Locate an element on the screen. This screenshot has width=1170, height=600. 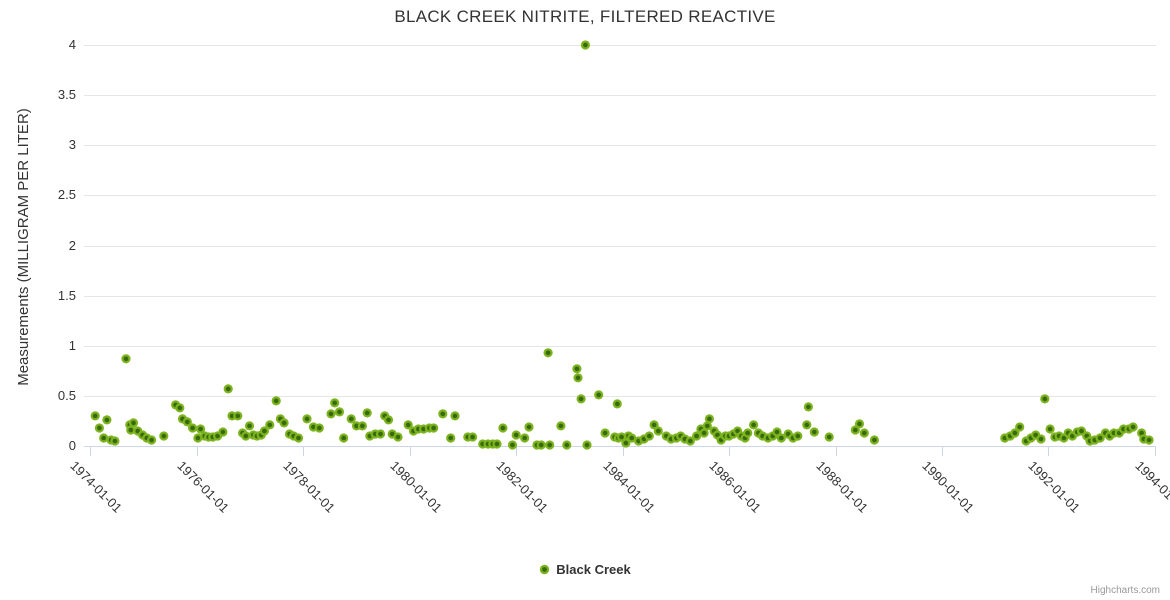
y-axis-label: 2 is located at coordinates (72, 245).